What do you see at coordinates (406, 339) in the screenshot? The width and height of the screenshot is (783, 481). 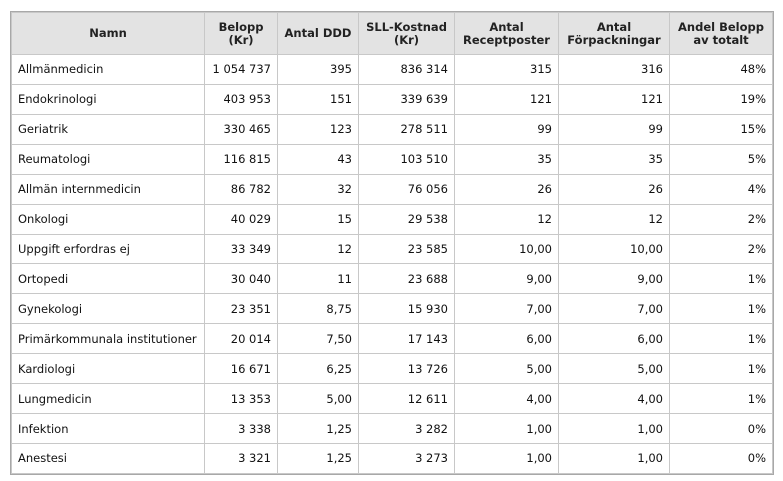 I see `cell-sll-kostnad: 17 143` at bounding box center [406, 339].